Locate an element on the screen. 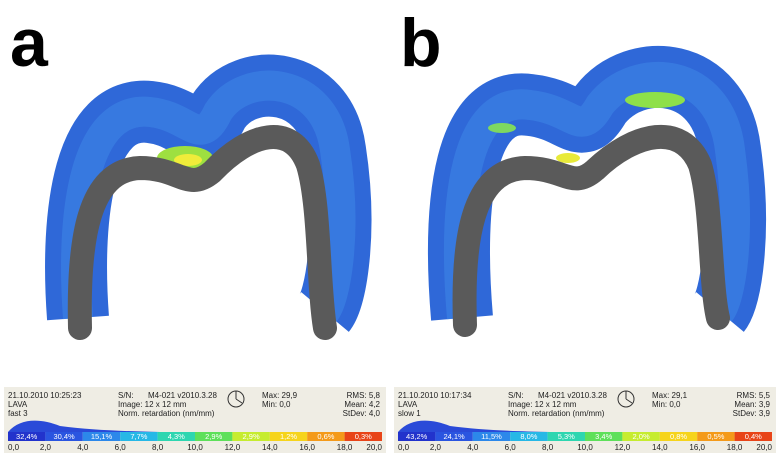 The height and width of the screenshot is (454, 780). scale-percentage: 4,3% is located at coordinates (176, 436).